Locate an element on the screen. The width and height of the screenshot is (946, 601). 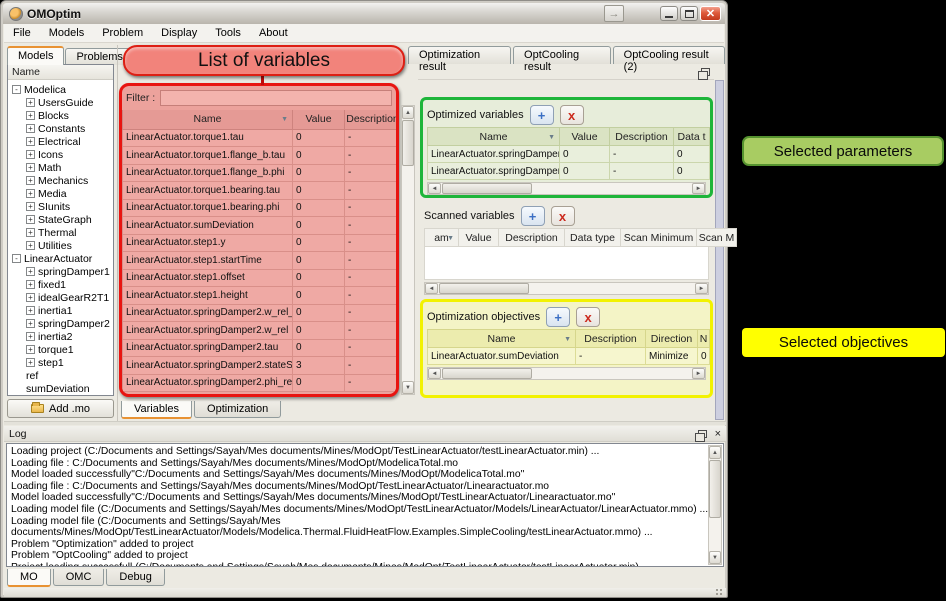
tree-item: + fixed1 is located at coordinates (61, 284).